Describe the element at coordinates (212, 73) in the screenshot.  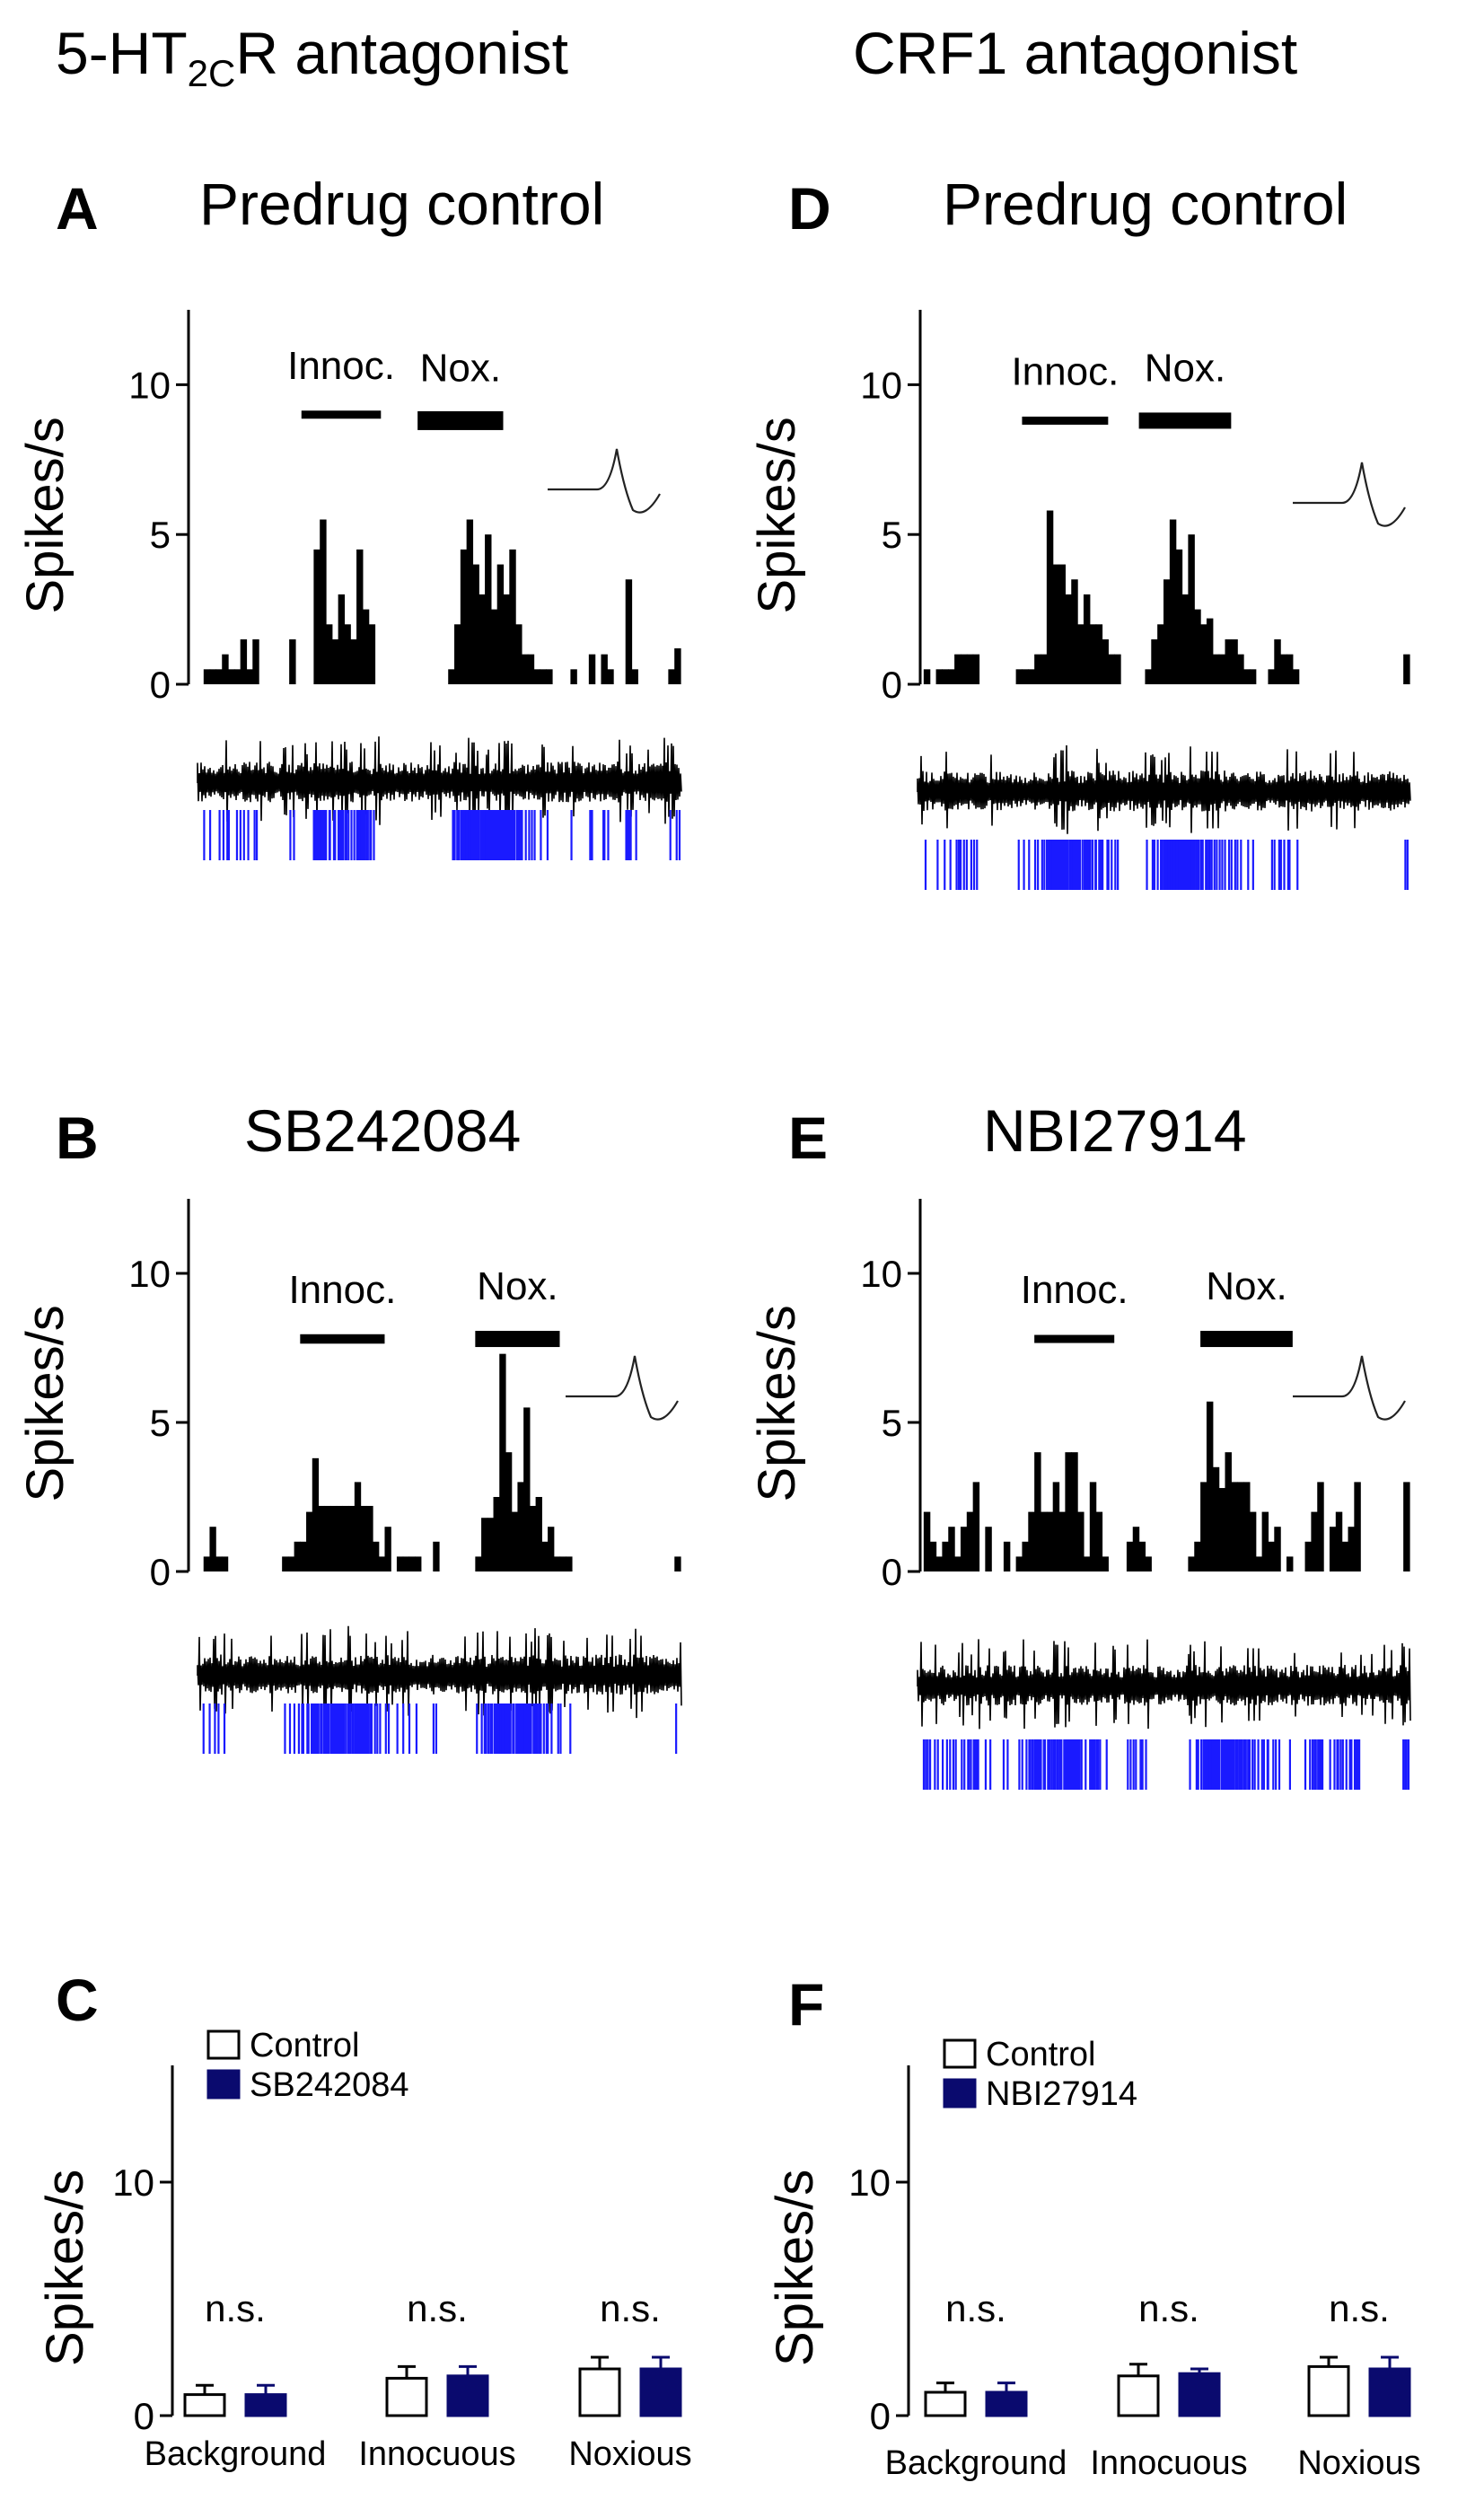
I see `left-column-title-sub: 2C` at that location.